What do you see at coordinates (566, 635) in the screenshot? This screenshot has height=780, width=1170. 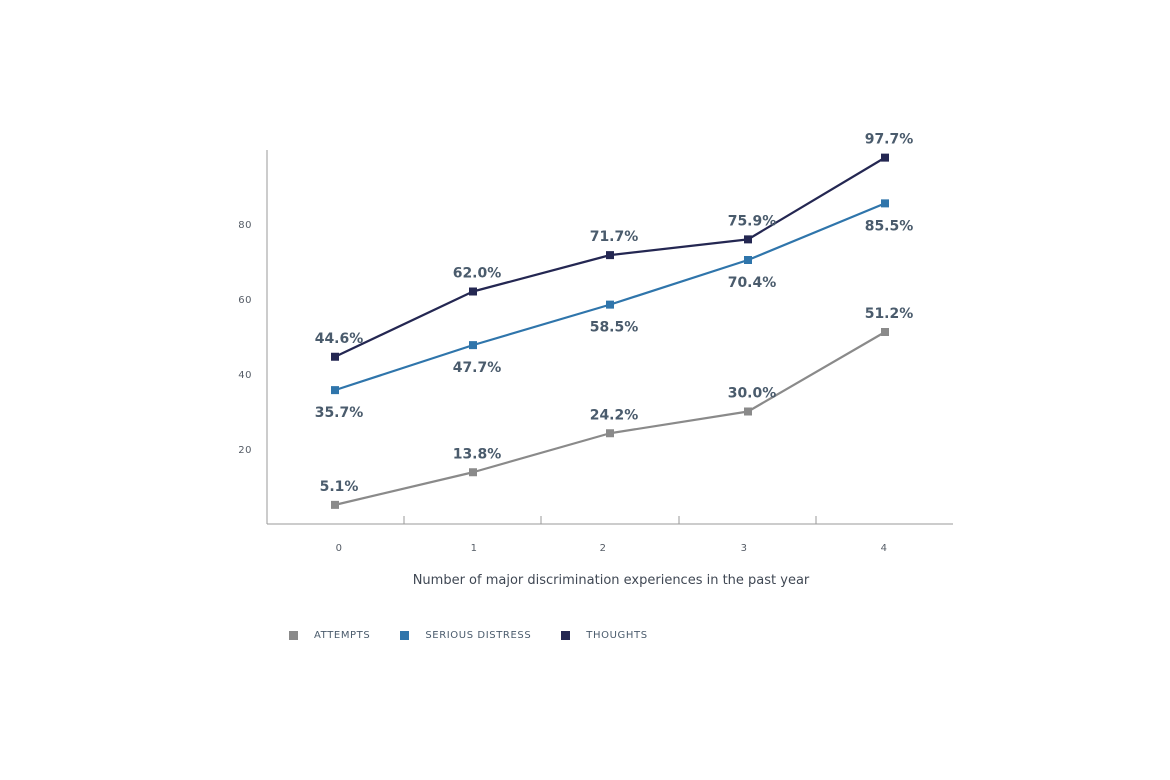 I see `legend-swatch-thoughts` at bounding box center [566, 635].